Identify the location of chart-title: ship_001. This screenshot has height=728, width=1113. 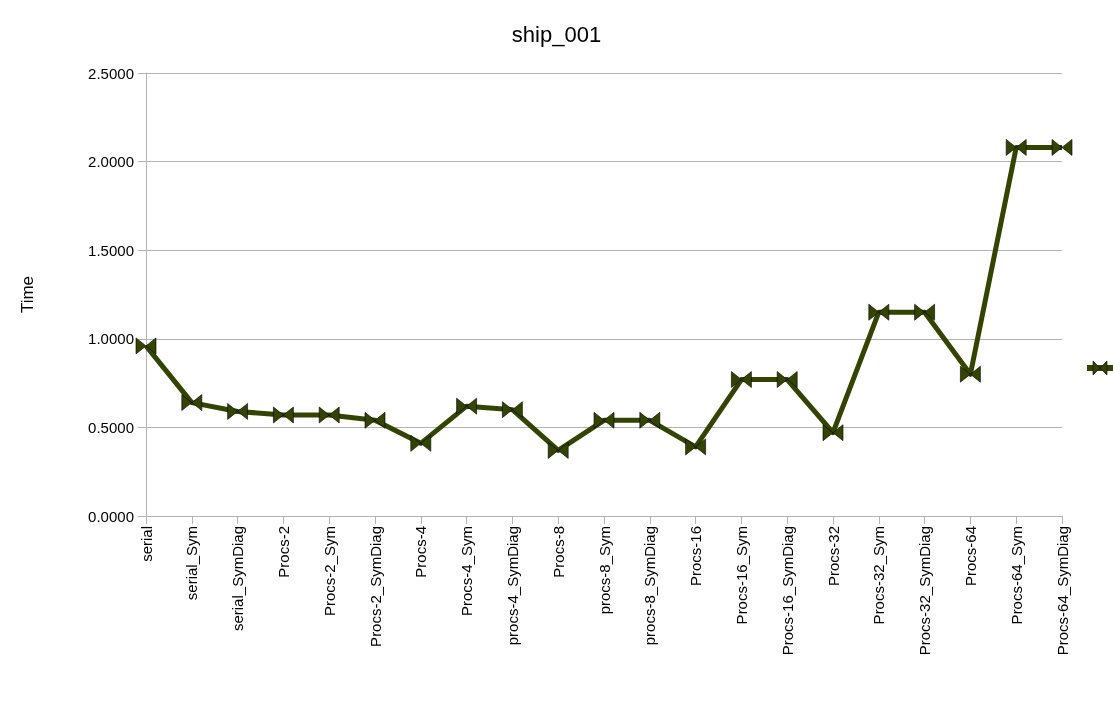
(556, 34).